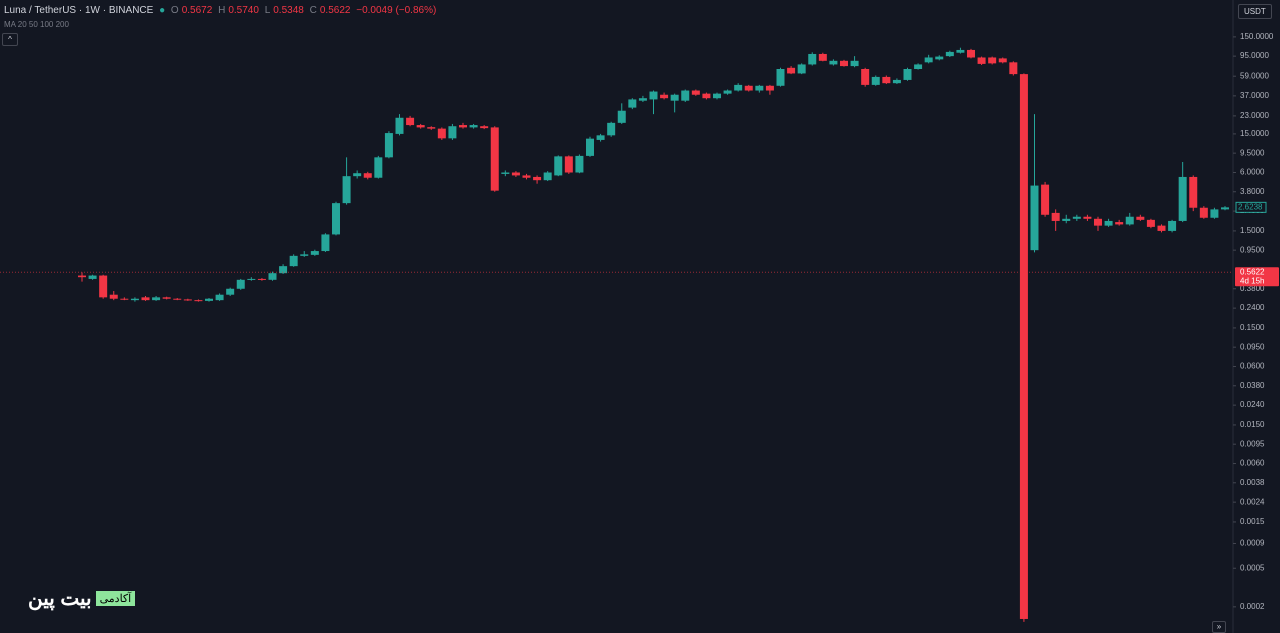  What do you see at coordinates (396, 10) in the screenshot?
I see `legend-change: −0.0049 (−0.86%)` at bounding box center [396, 10].